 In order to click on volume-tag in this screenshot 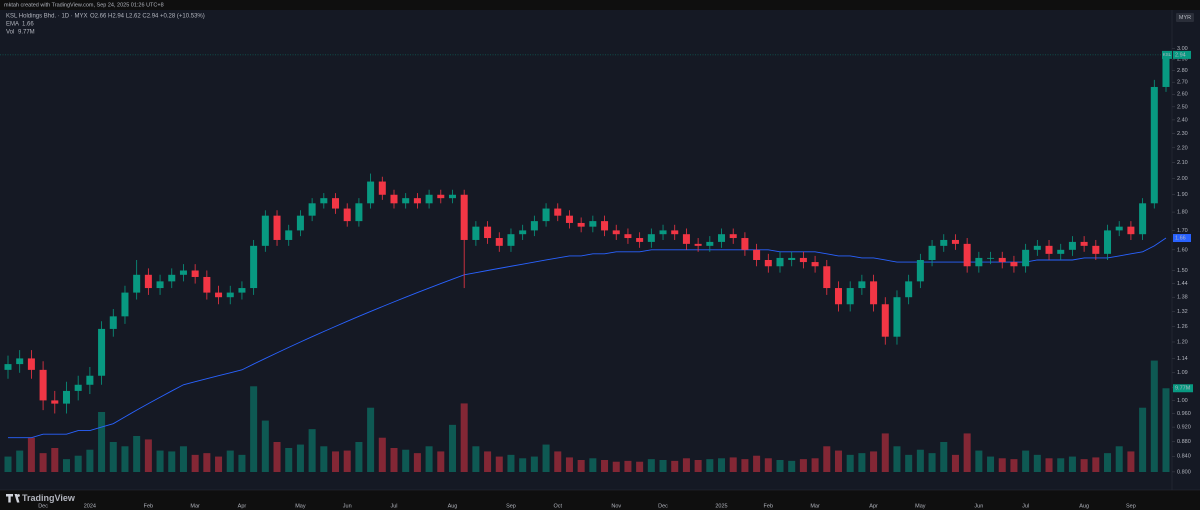, I will do `click(1183, 388)`.